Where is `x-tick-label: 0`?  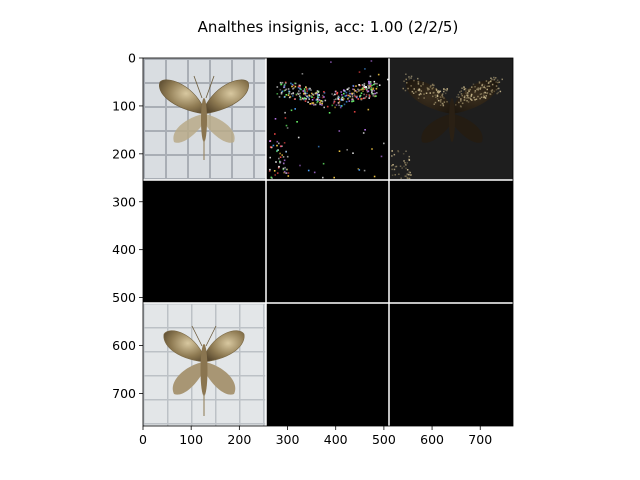 x-tick-label: 0 is located at coordinates (143, 439).